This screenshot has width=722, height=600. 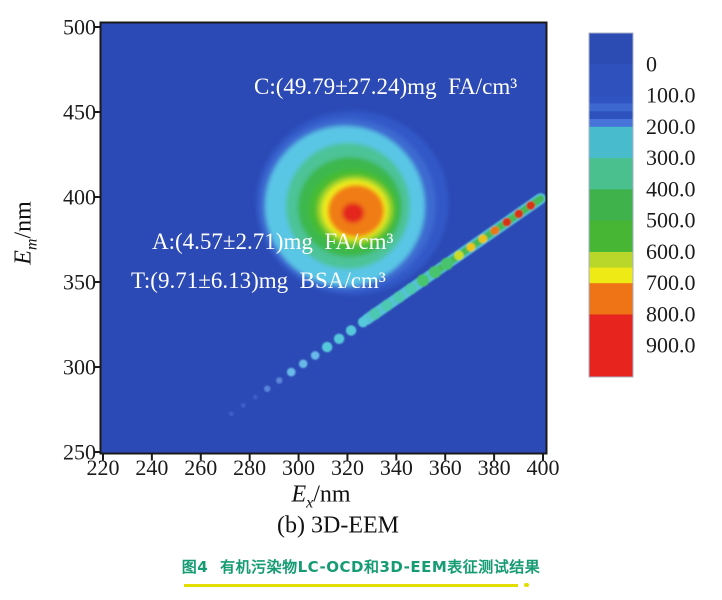 I want to click on colorbar-label: 700.0, so click(x=671, y=282).